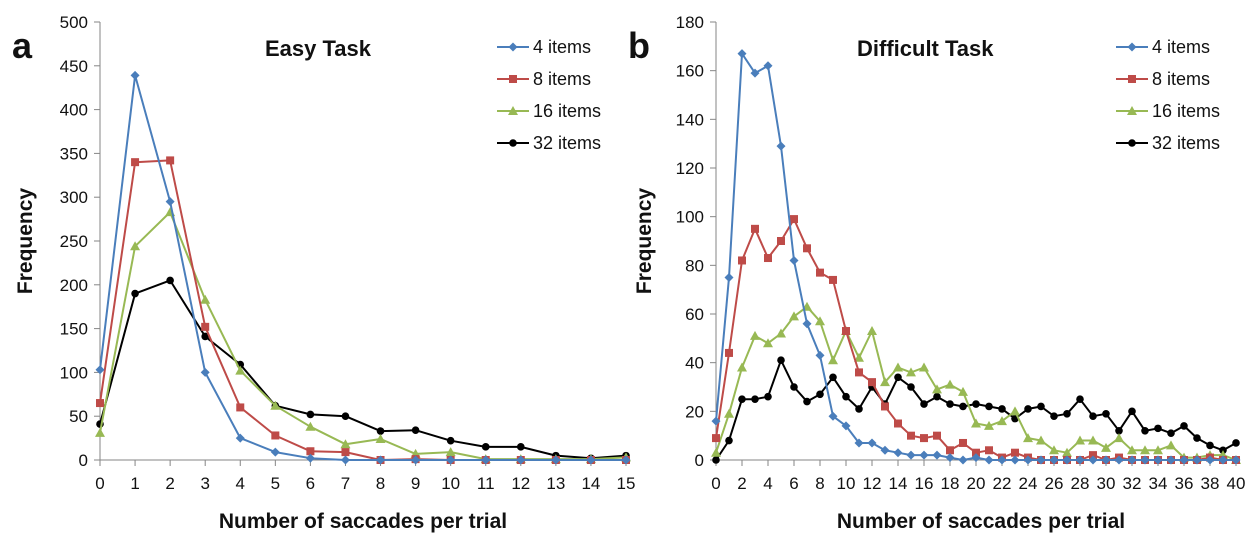  I want to click on y-tick-label: 140, so click(690, 119).